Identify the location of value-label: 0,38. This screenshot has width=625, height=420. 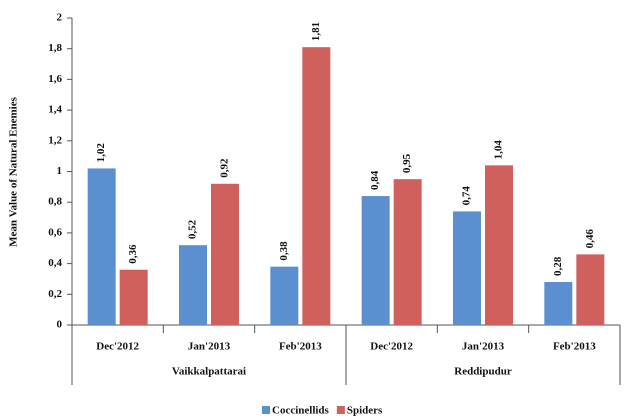
(284, 251).